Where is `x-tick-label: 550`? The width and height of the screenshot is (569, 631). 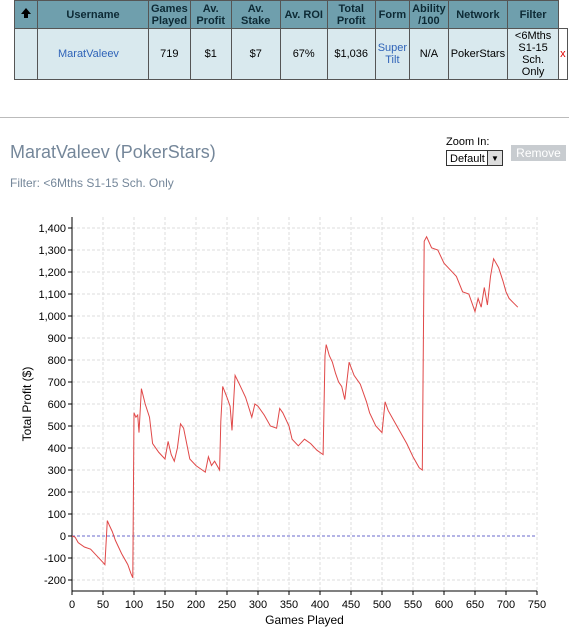
x-tick-label: 550 is located at coordinates (413, 605).